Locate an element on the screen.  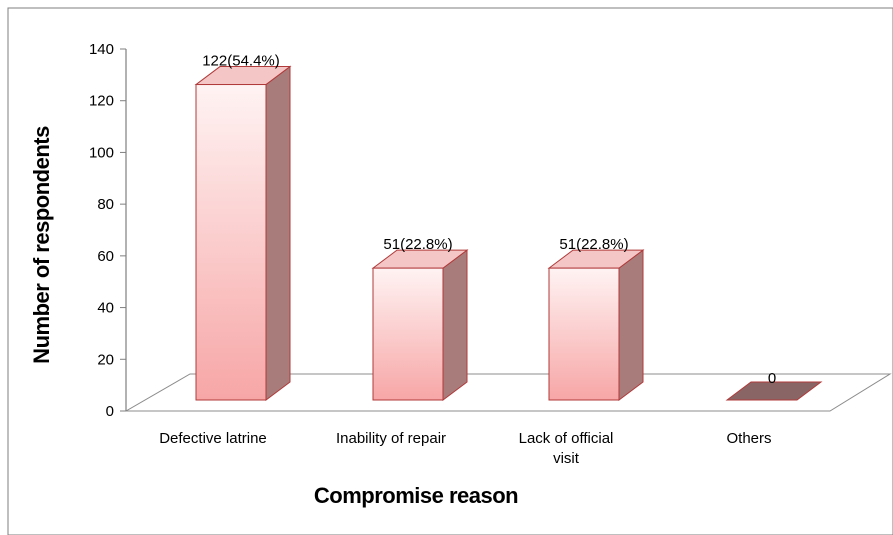
y-tick-label: 140 is located at coordinates (101, 49).